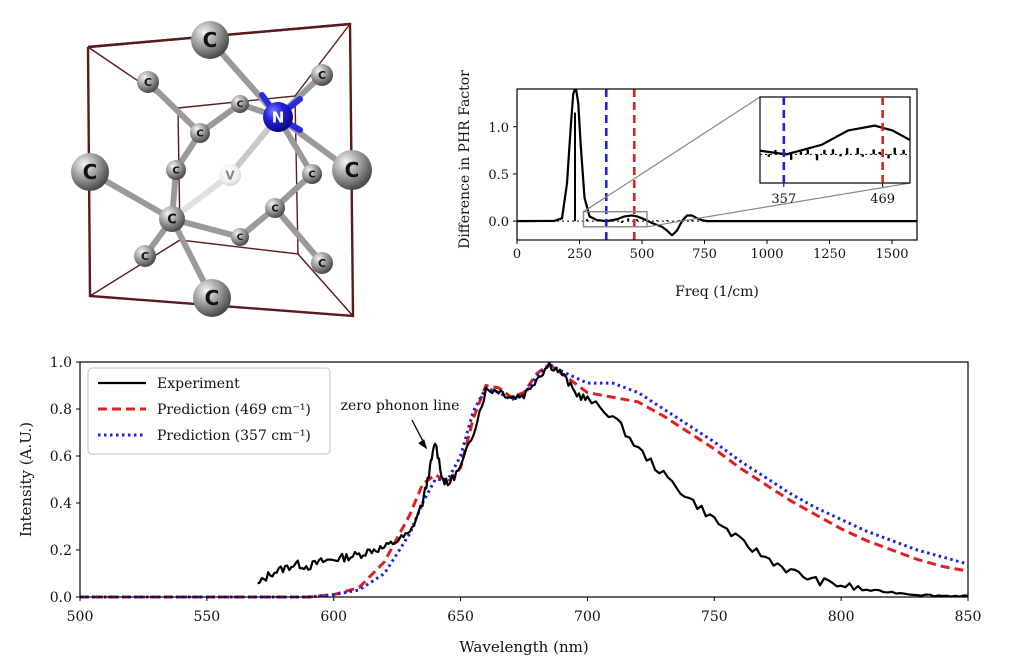 Image resolution: width=1024 pixels, height=672 pixels. I want to click on molecule-diagram: C C C C N V C C C C C C C C C C C, so click(221, 169).